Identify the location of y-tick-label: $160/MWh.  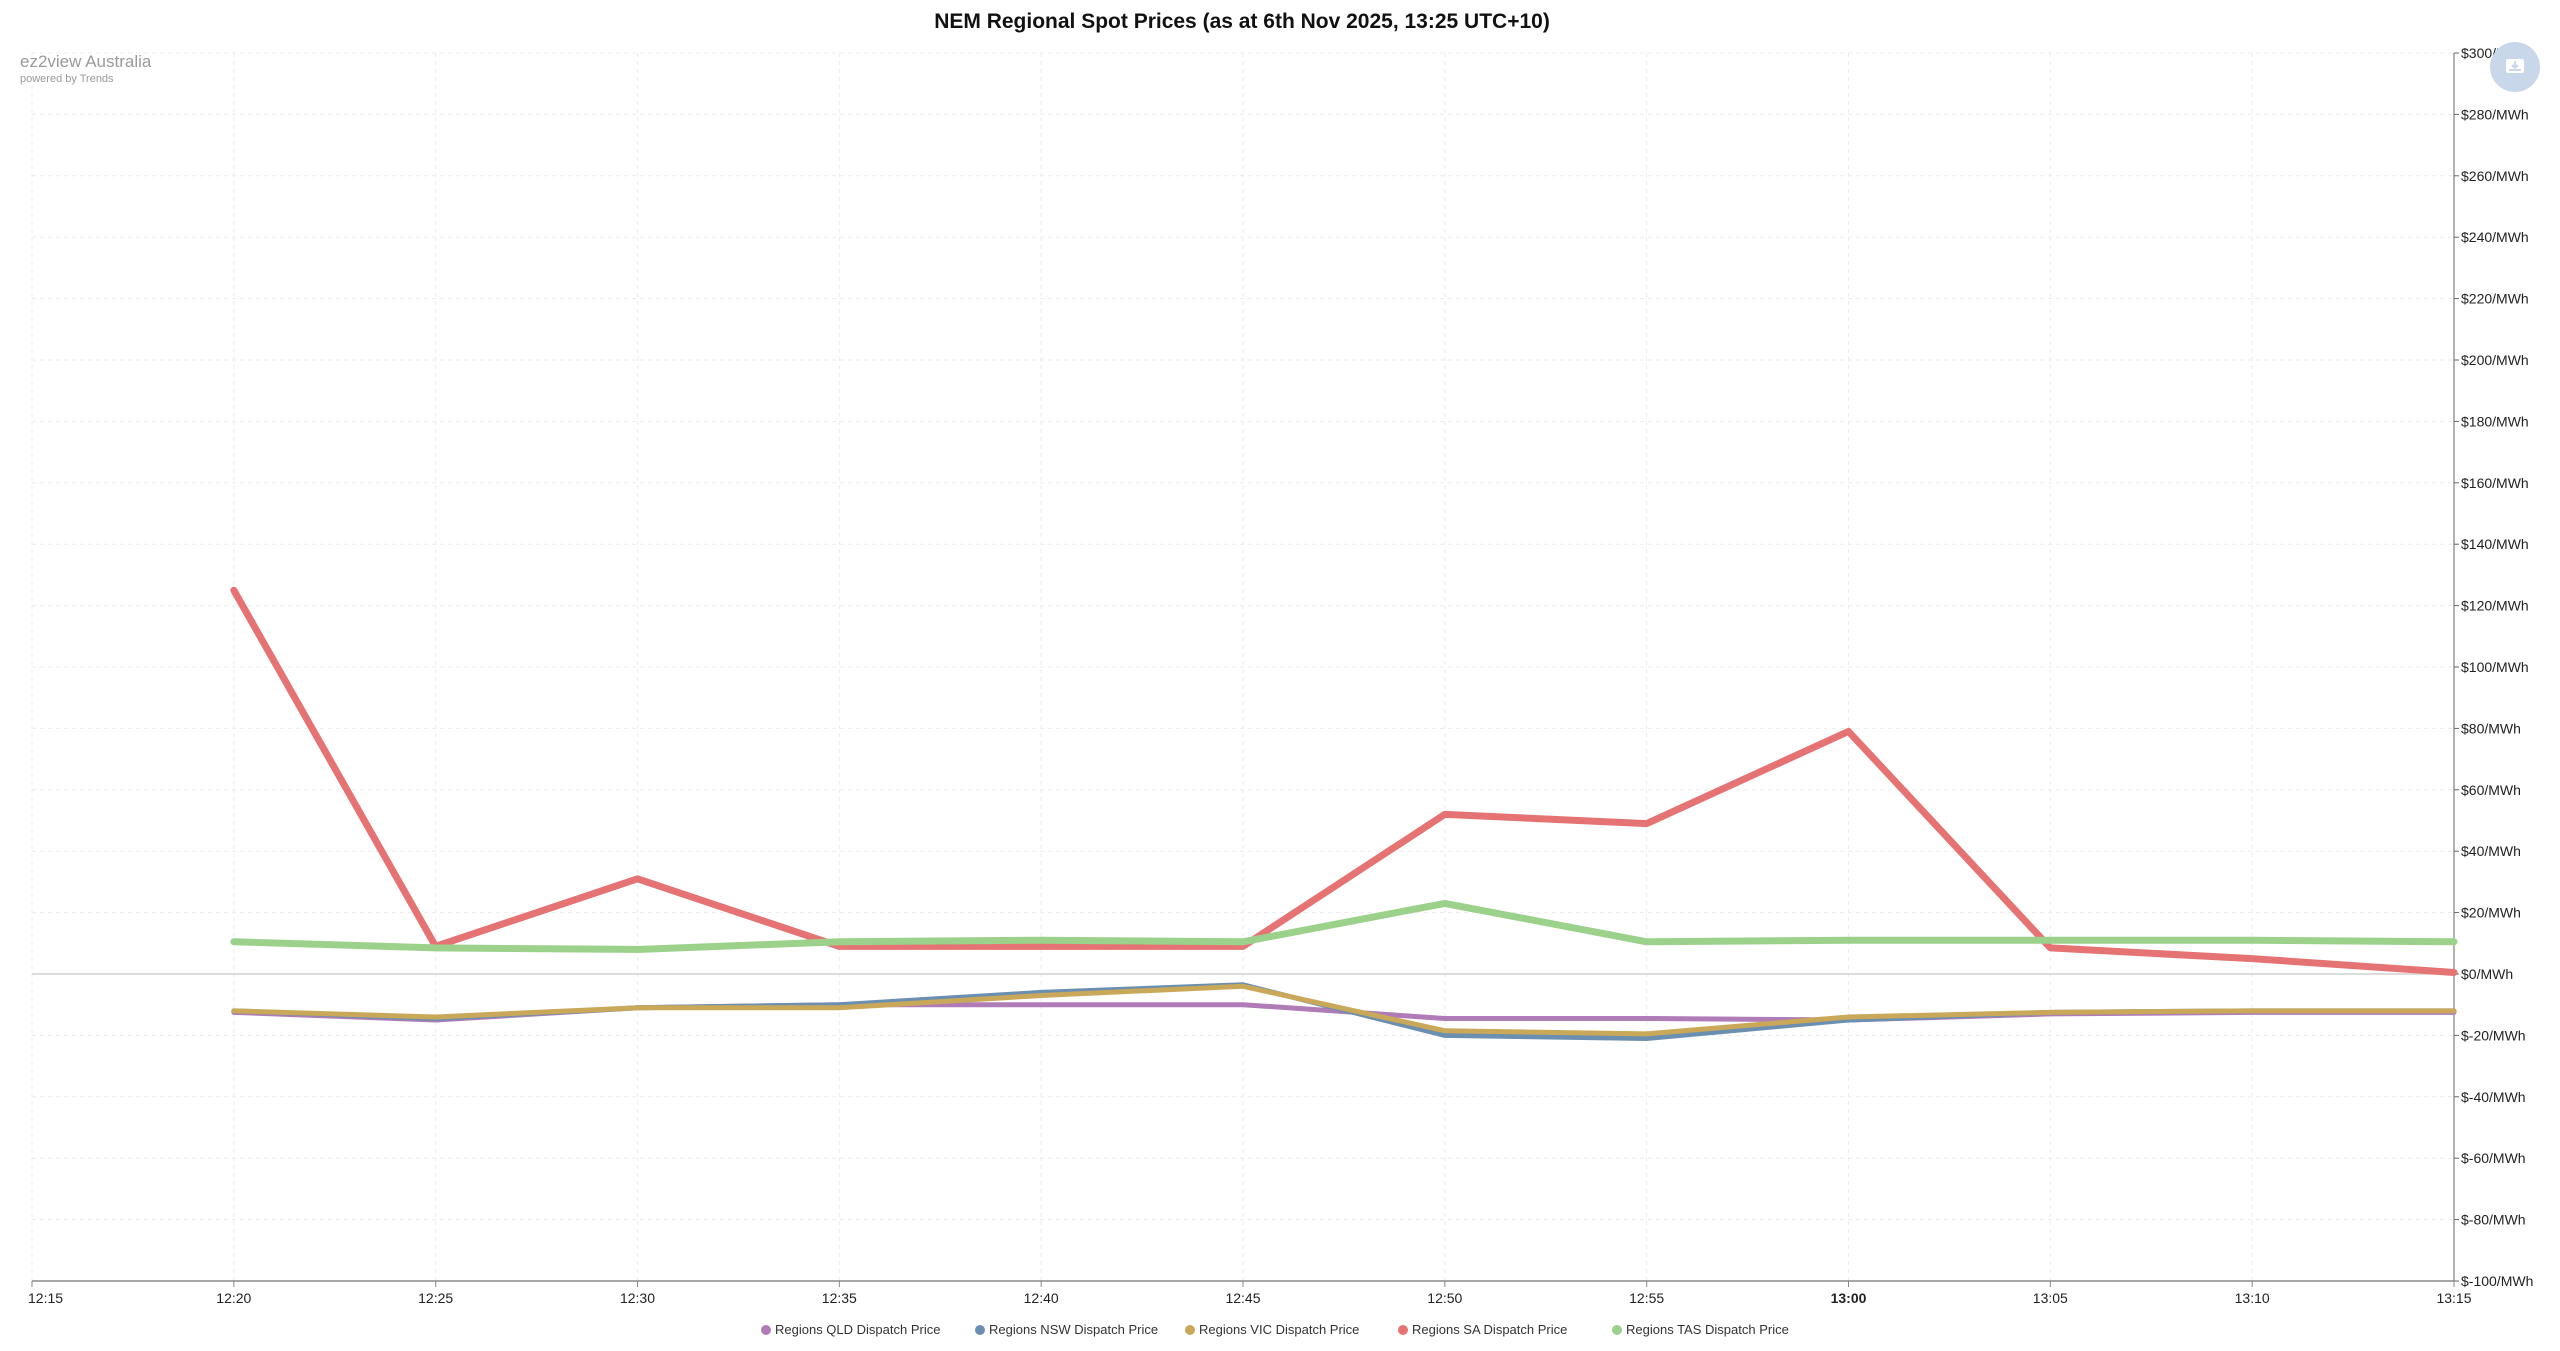
(2495, 483).